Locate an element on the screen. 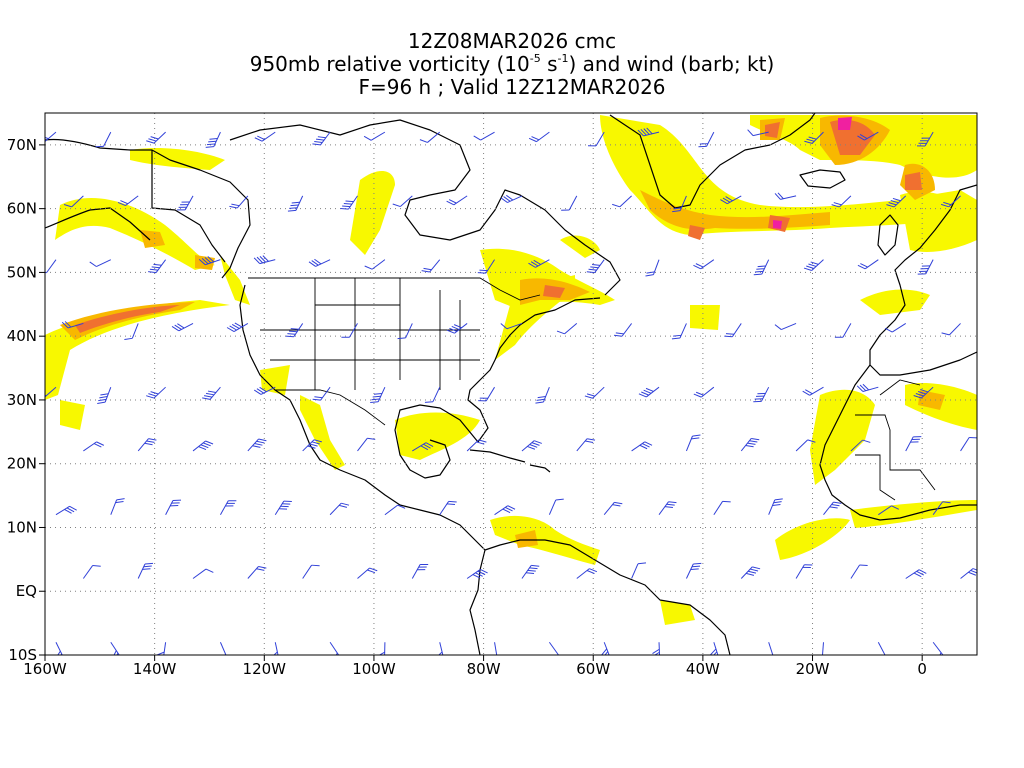 The image size is (1024, 768). uk-coast is located at coordinates (888, 235).